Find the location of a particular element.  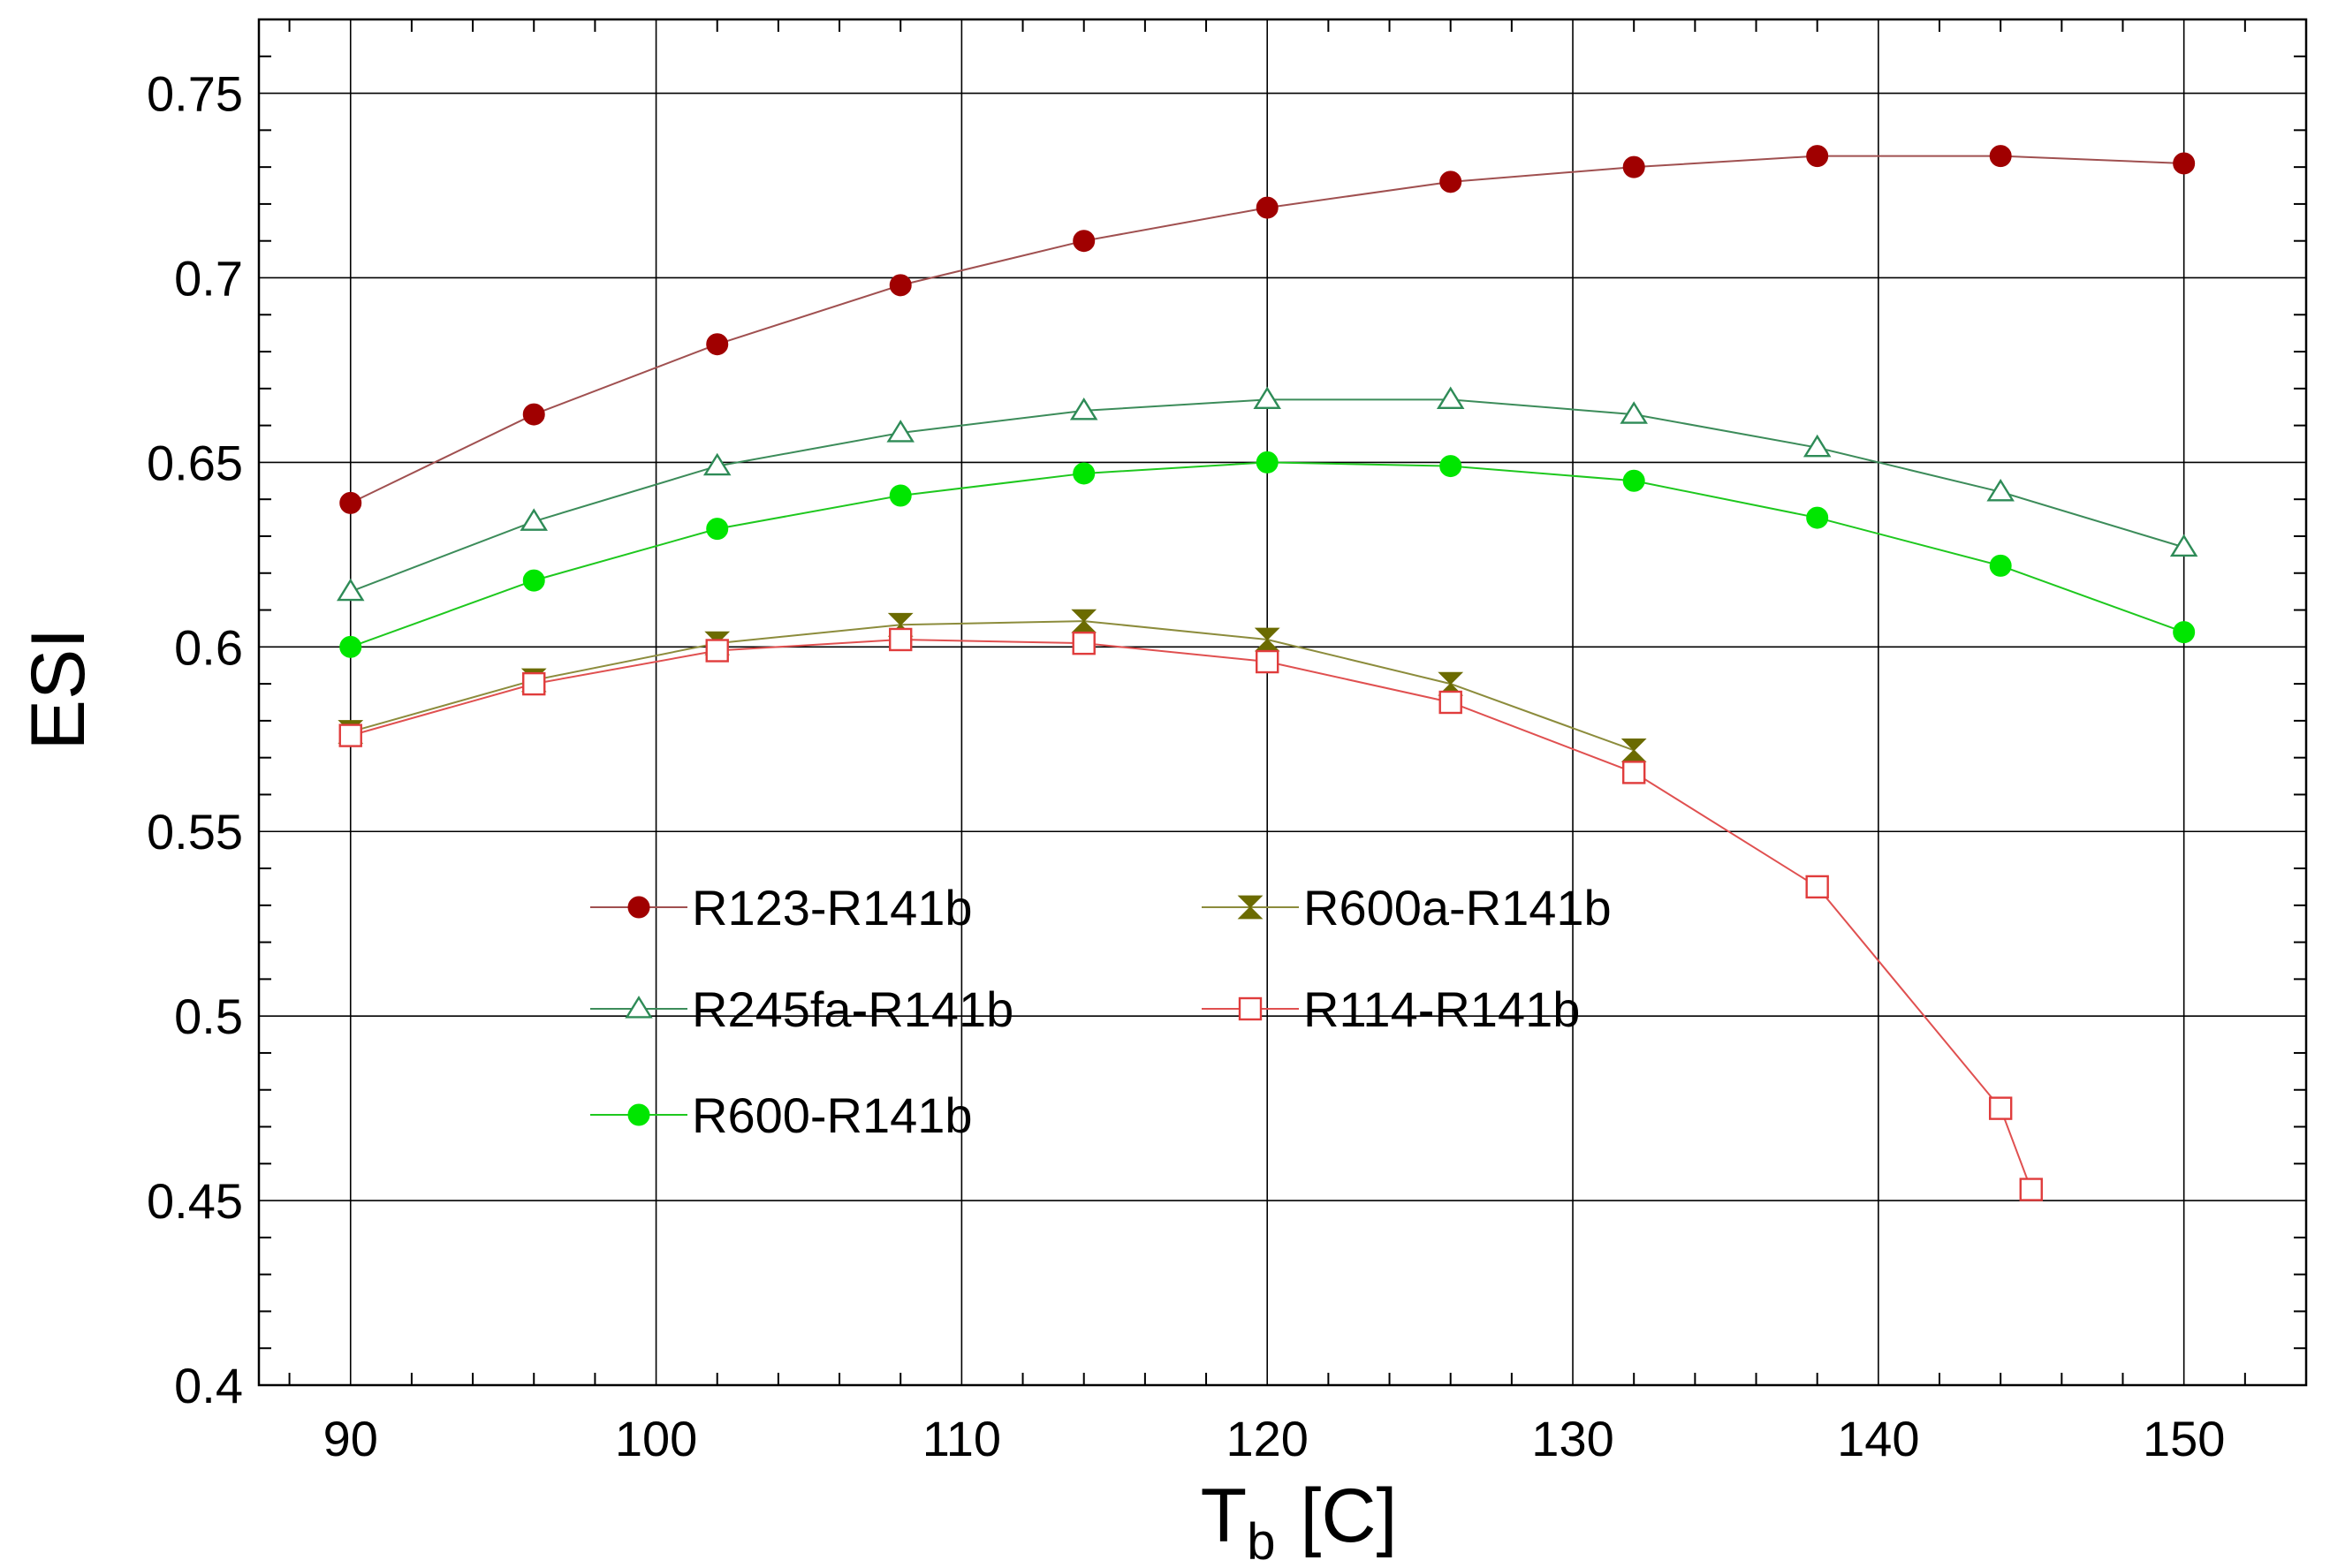

x-tick-label: 100 is located at coordinates (656, 1438).